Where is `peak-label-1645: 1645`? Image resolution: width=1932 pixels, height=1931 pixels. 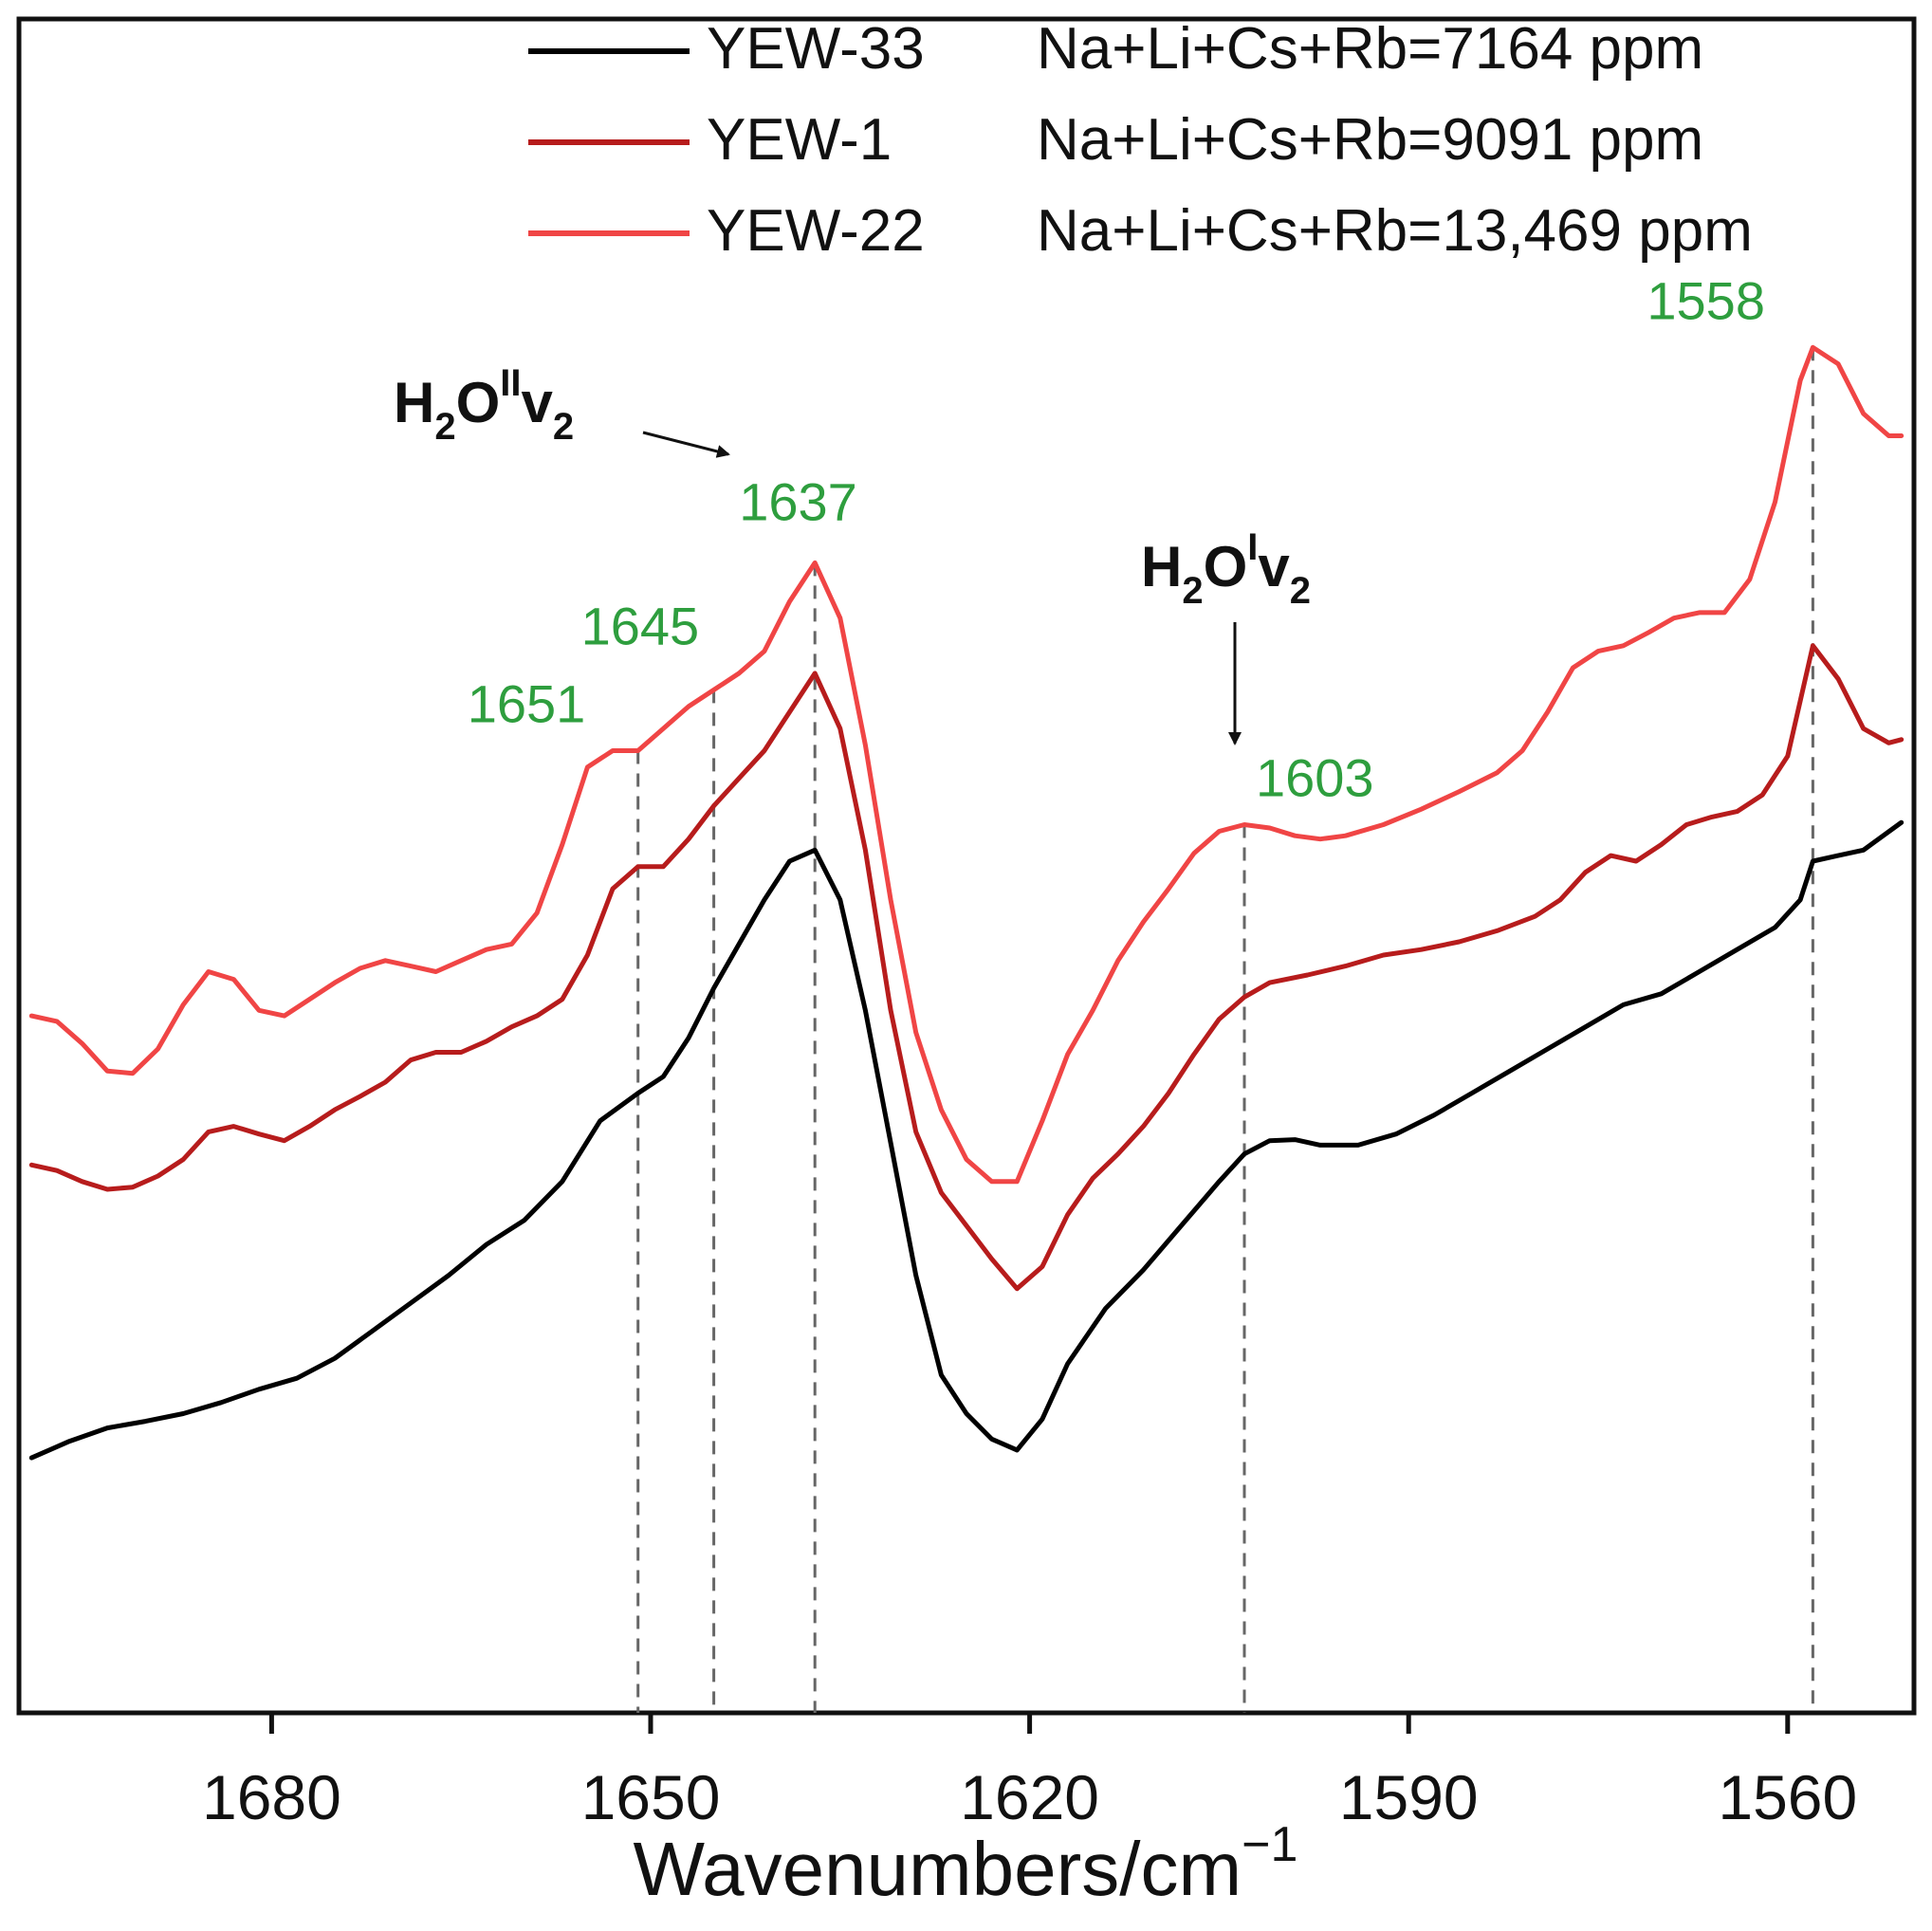
peak-label-1645: 1645 is located at coordinates (640, 625).